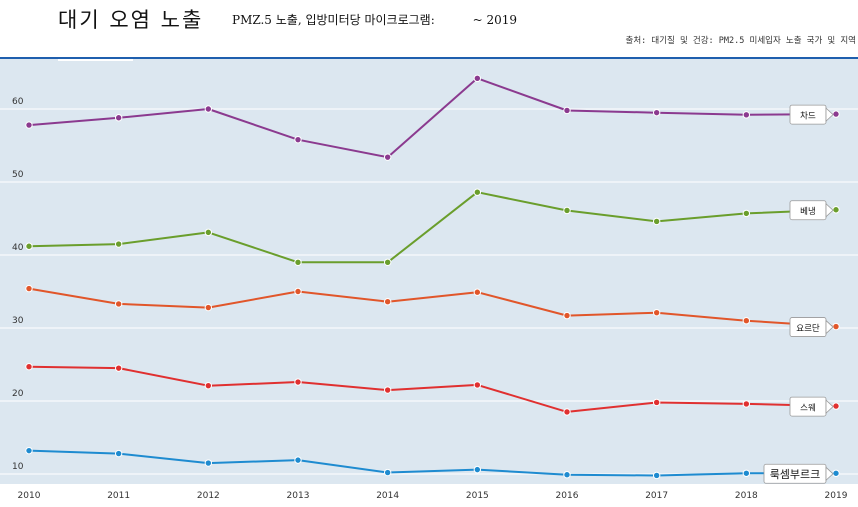 The height and width of the screenshot is (507, 858). I want to click on y-tick-label: 50, so click(18, 175).